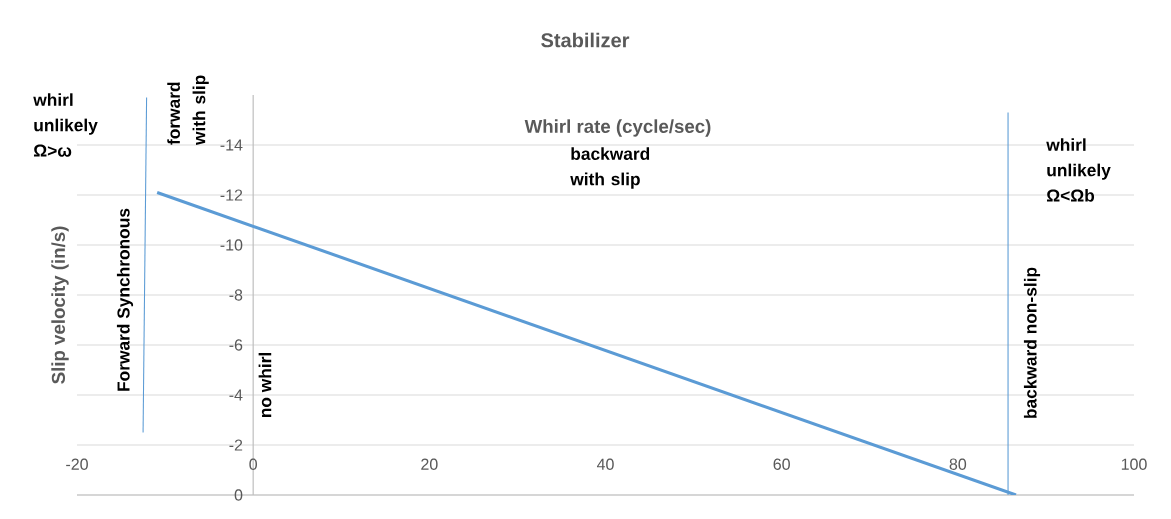 Image resolution: width=1171 pixels, height=519 pixels. What do you see at coordinates (236, 295) in the screenshot?
I see `y-tick-label: -8` at bounding box center [236, 295].